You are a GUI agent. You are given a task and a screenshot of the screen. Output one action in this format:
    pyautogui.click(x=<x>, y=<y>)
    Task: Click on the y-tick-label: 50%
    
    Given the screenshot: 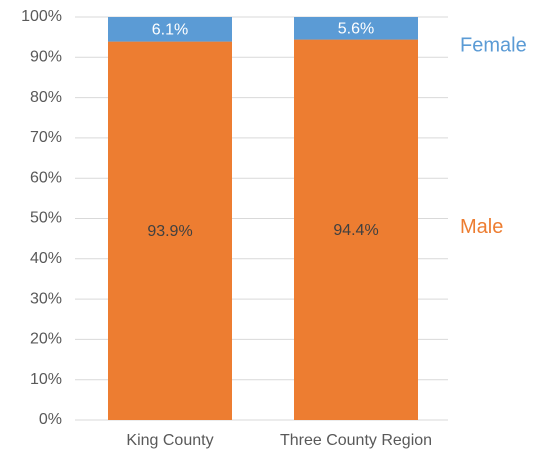 What is the action you would take?
    pyautogui.click(x=46, y=218)
    